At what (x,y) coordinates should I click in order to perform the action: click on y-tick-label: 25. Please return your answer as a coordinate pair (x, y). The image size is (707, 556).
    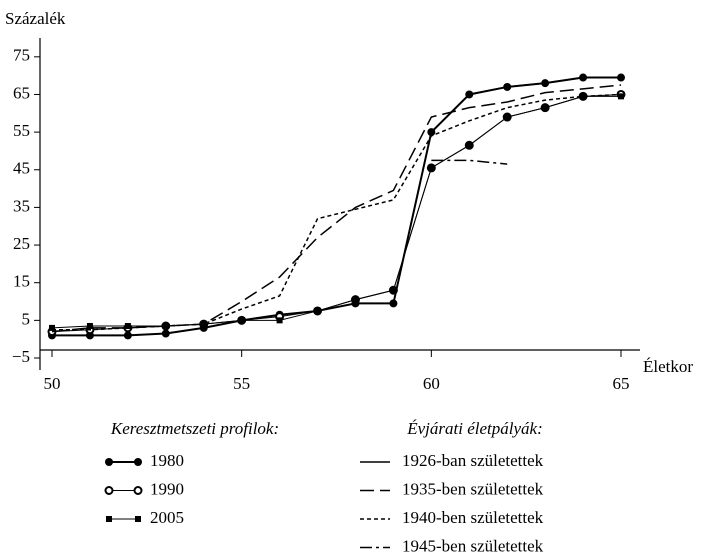
    Looking at the image, I should click on (21, 243).